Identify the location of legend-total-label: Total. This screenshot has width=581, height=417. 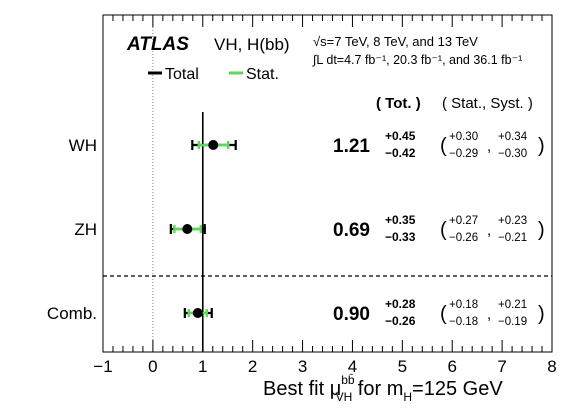
(182, 74).